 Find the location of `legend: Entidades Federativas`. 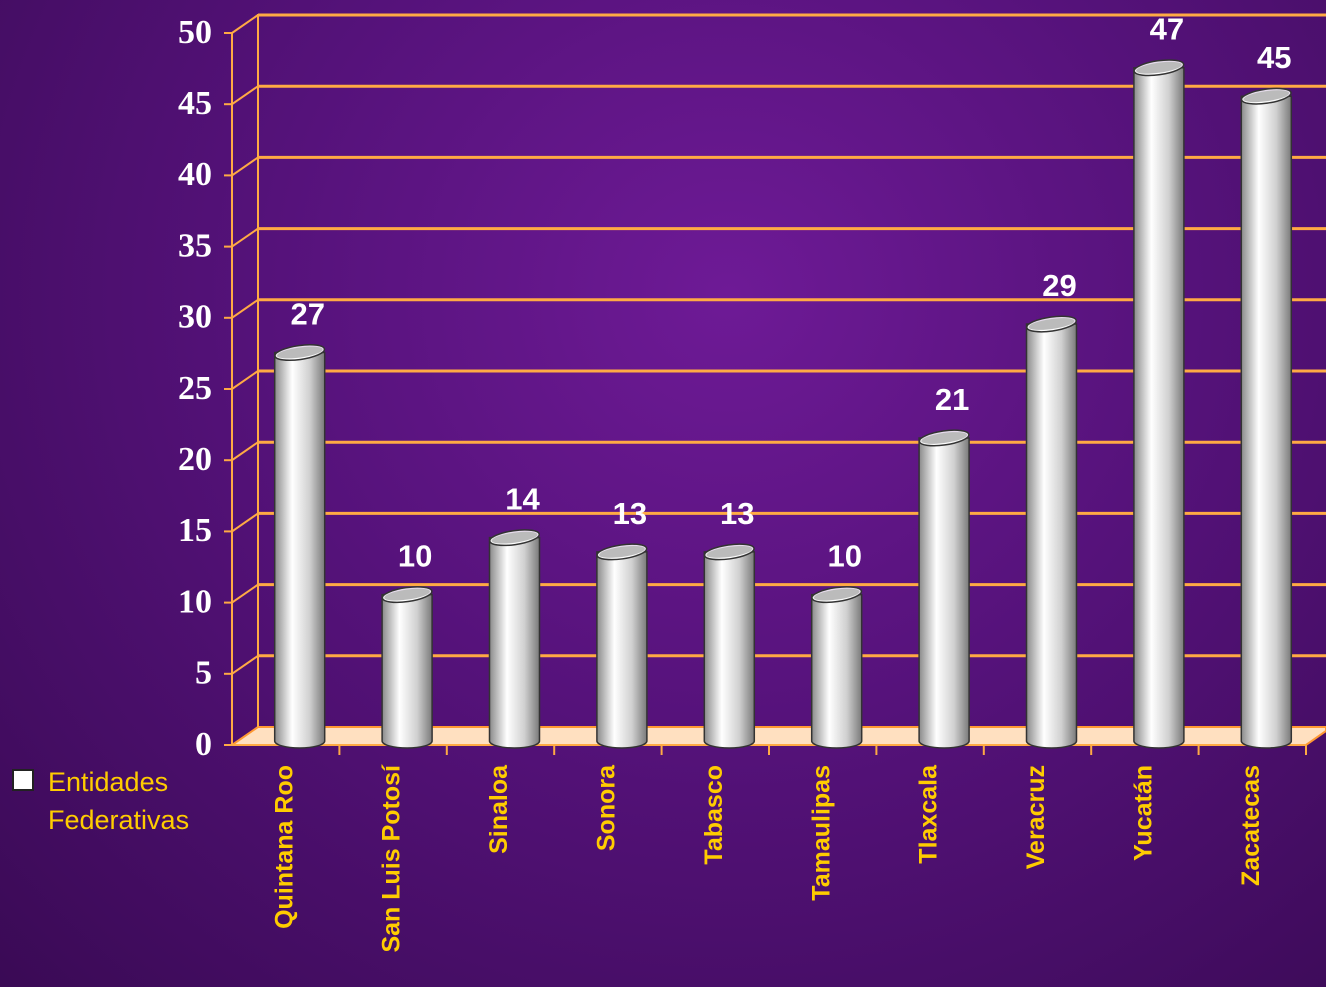

legend: Entidades Federativas is located at coordinates (125, 801).